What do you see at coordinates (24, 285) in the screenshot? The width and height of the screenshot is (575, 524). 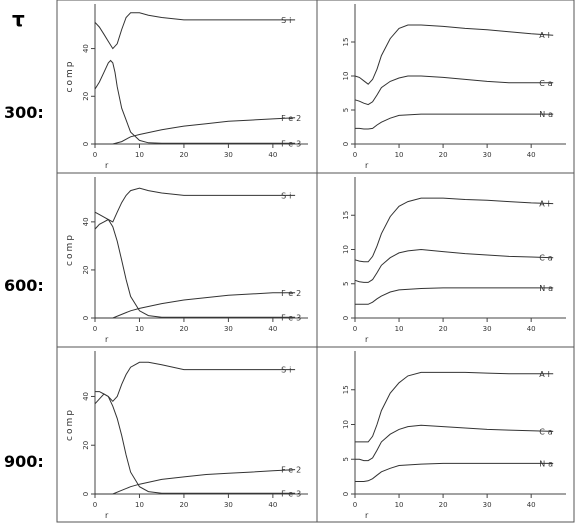 I see `row-label-600: 600:` at bounding box center [24, 285].